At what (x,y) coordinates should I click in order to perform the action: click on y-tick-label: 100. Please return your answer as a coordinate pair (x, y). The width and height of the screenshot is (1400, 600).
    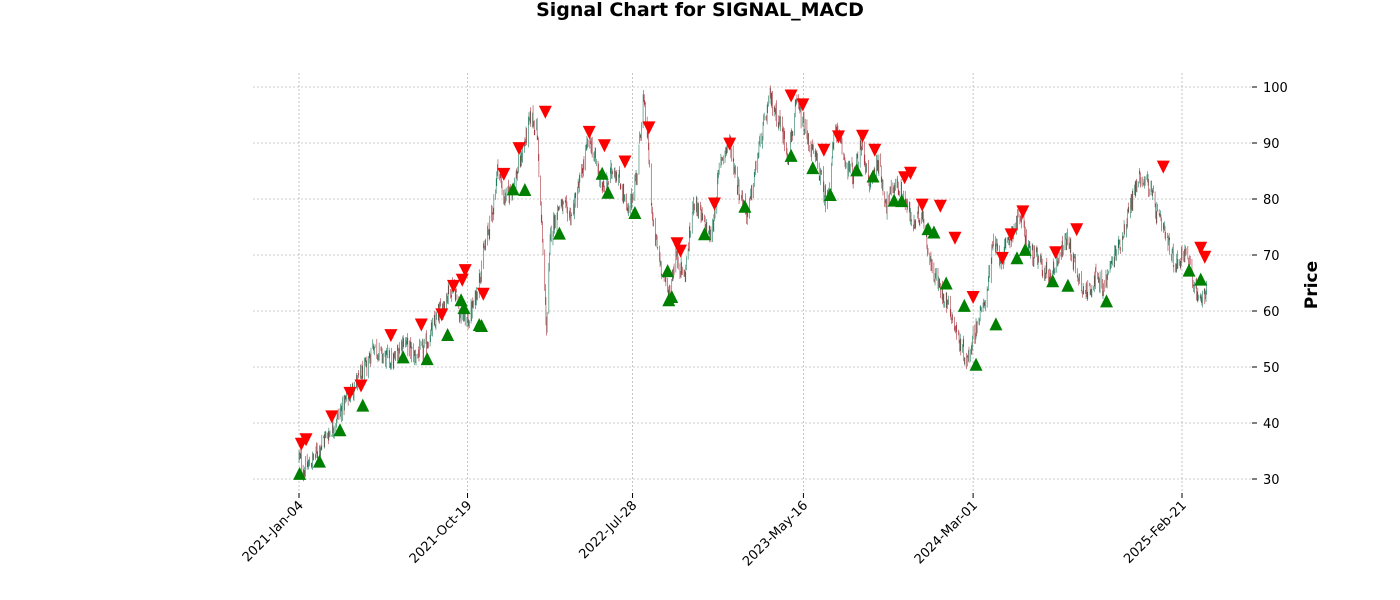
    Looking at the image, I should click on (1275, 88).